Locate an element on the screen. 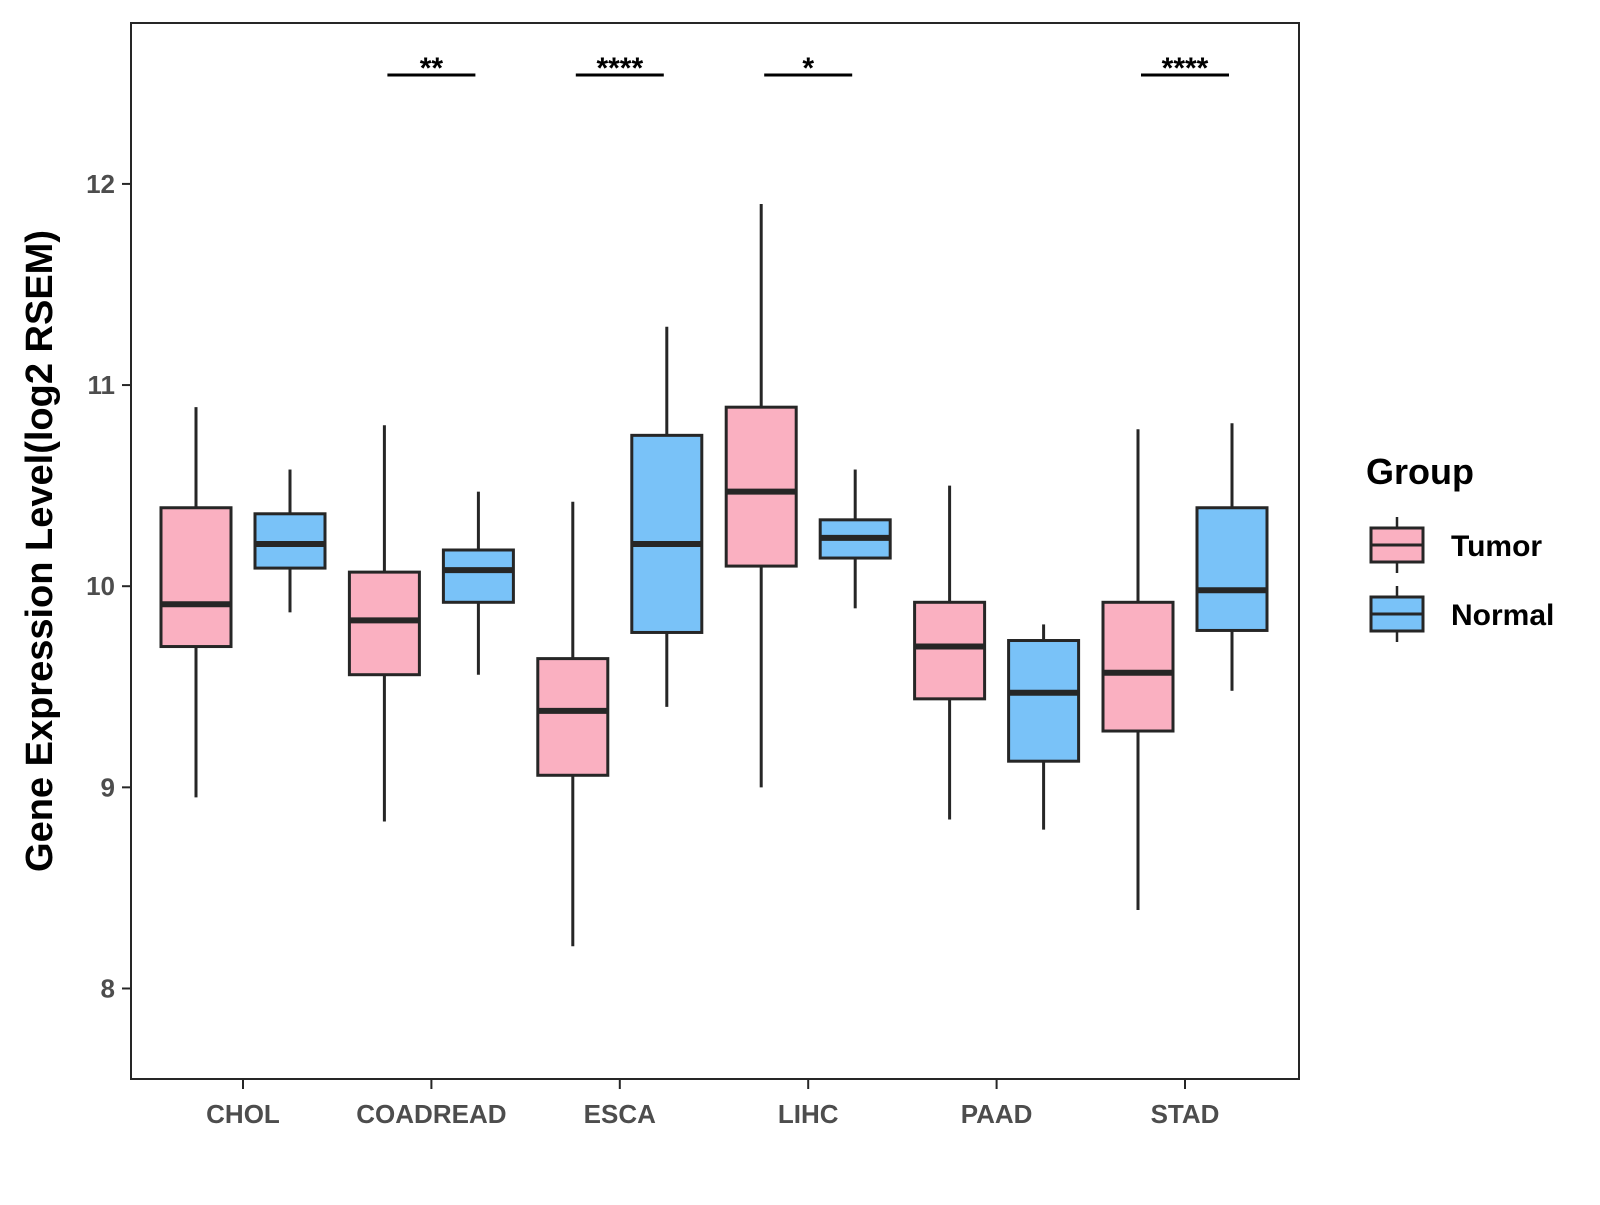  significance-esca: **** is located at coordinates (619, 68).